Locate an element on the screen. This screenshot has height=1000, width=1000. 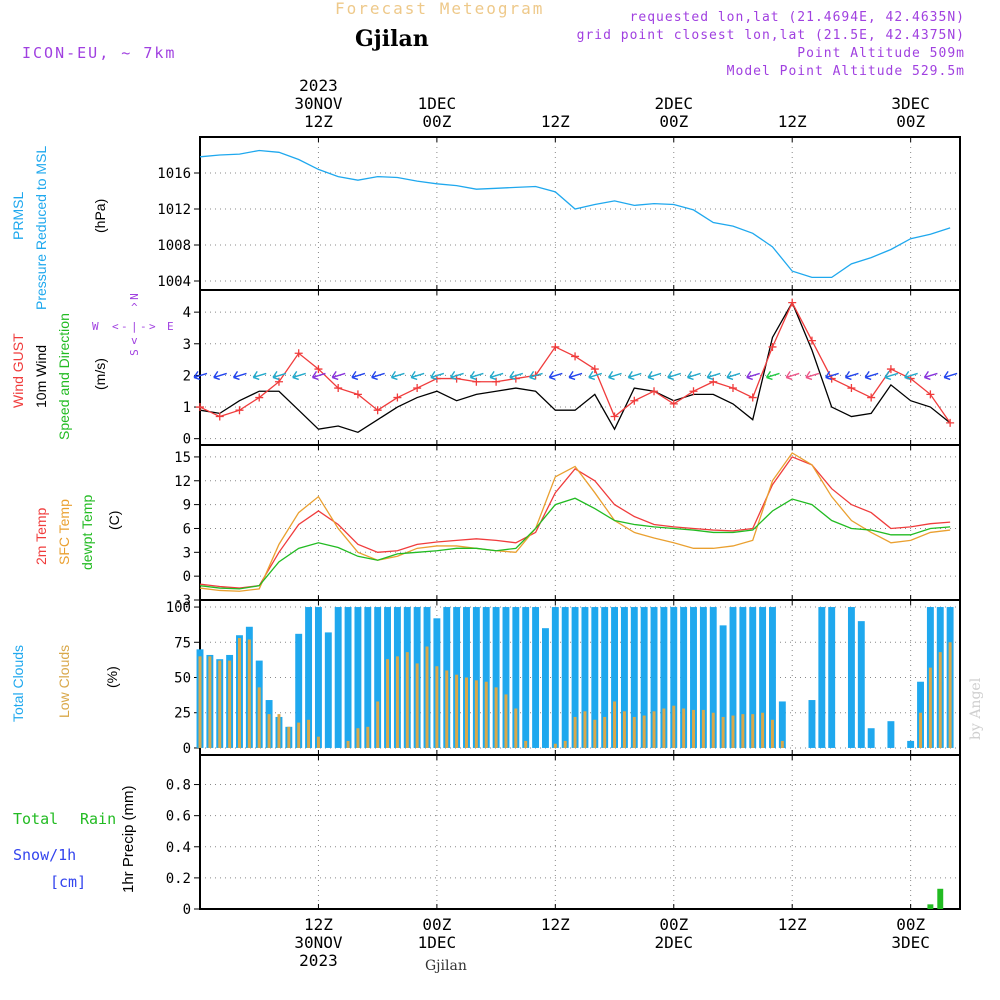
wind-frame is located at coordinates (580, 367).